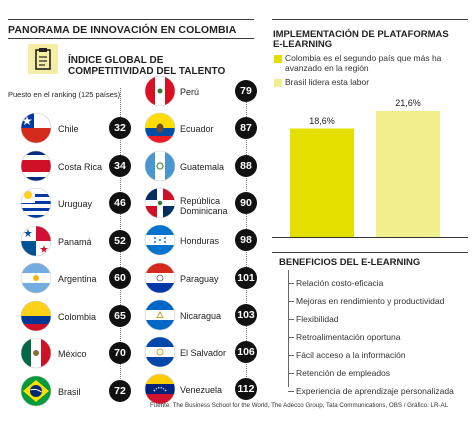 The width and height of the screenshot is (474, 427). What do you see at coordinates (160, 203) in the screenshot?
I see `dominican-republic-flag-icon` at bounding box center [160, 203].